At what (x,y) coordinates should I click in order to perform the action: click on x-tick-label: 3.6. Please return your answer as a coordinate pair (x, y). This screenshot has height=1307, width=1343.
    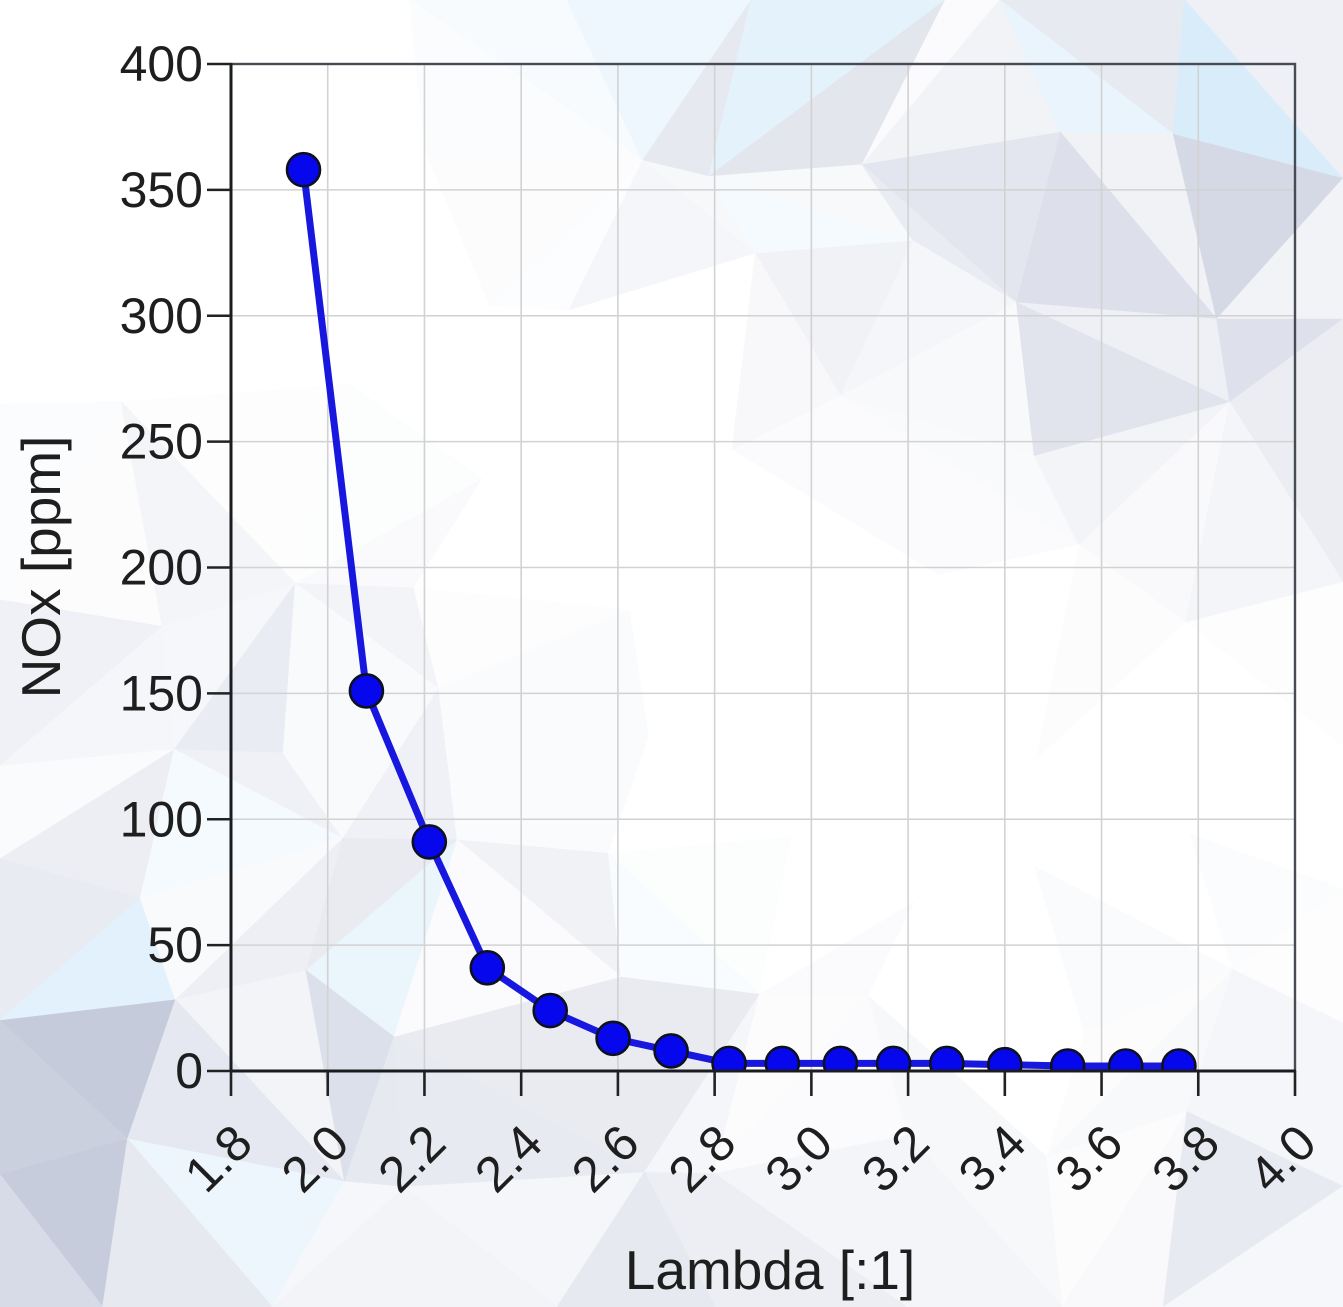
    Looking at the image, I should click on (1089, 1158).